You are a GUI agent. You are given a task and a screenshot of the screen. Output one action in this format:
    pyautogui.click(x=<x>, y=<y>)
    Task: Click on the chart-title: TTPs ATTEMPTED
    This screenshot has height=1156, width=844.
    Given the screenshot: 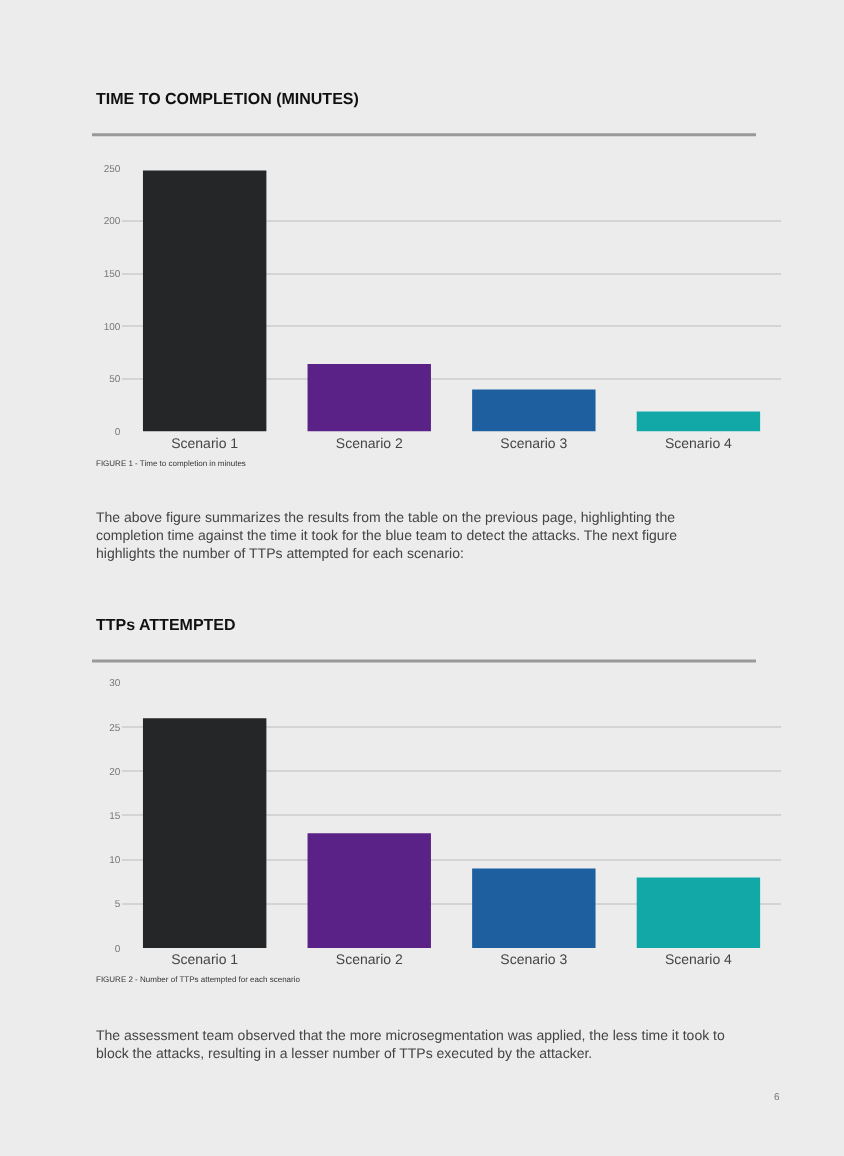 What is the action you would take?
    pyautogui.click(x=166, y=625)
    